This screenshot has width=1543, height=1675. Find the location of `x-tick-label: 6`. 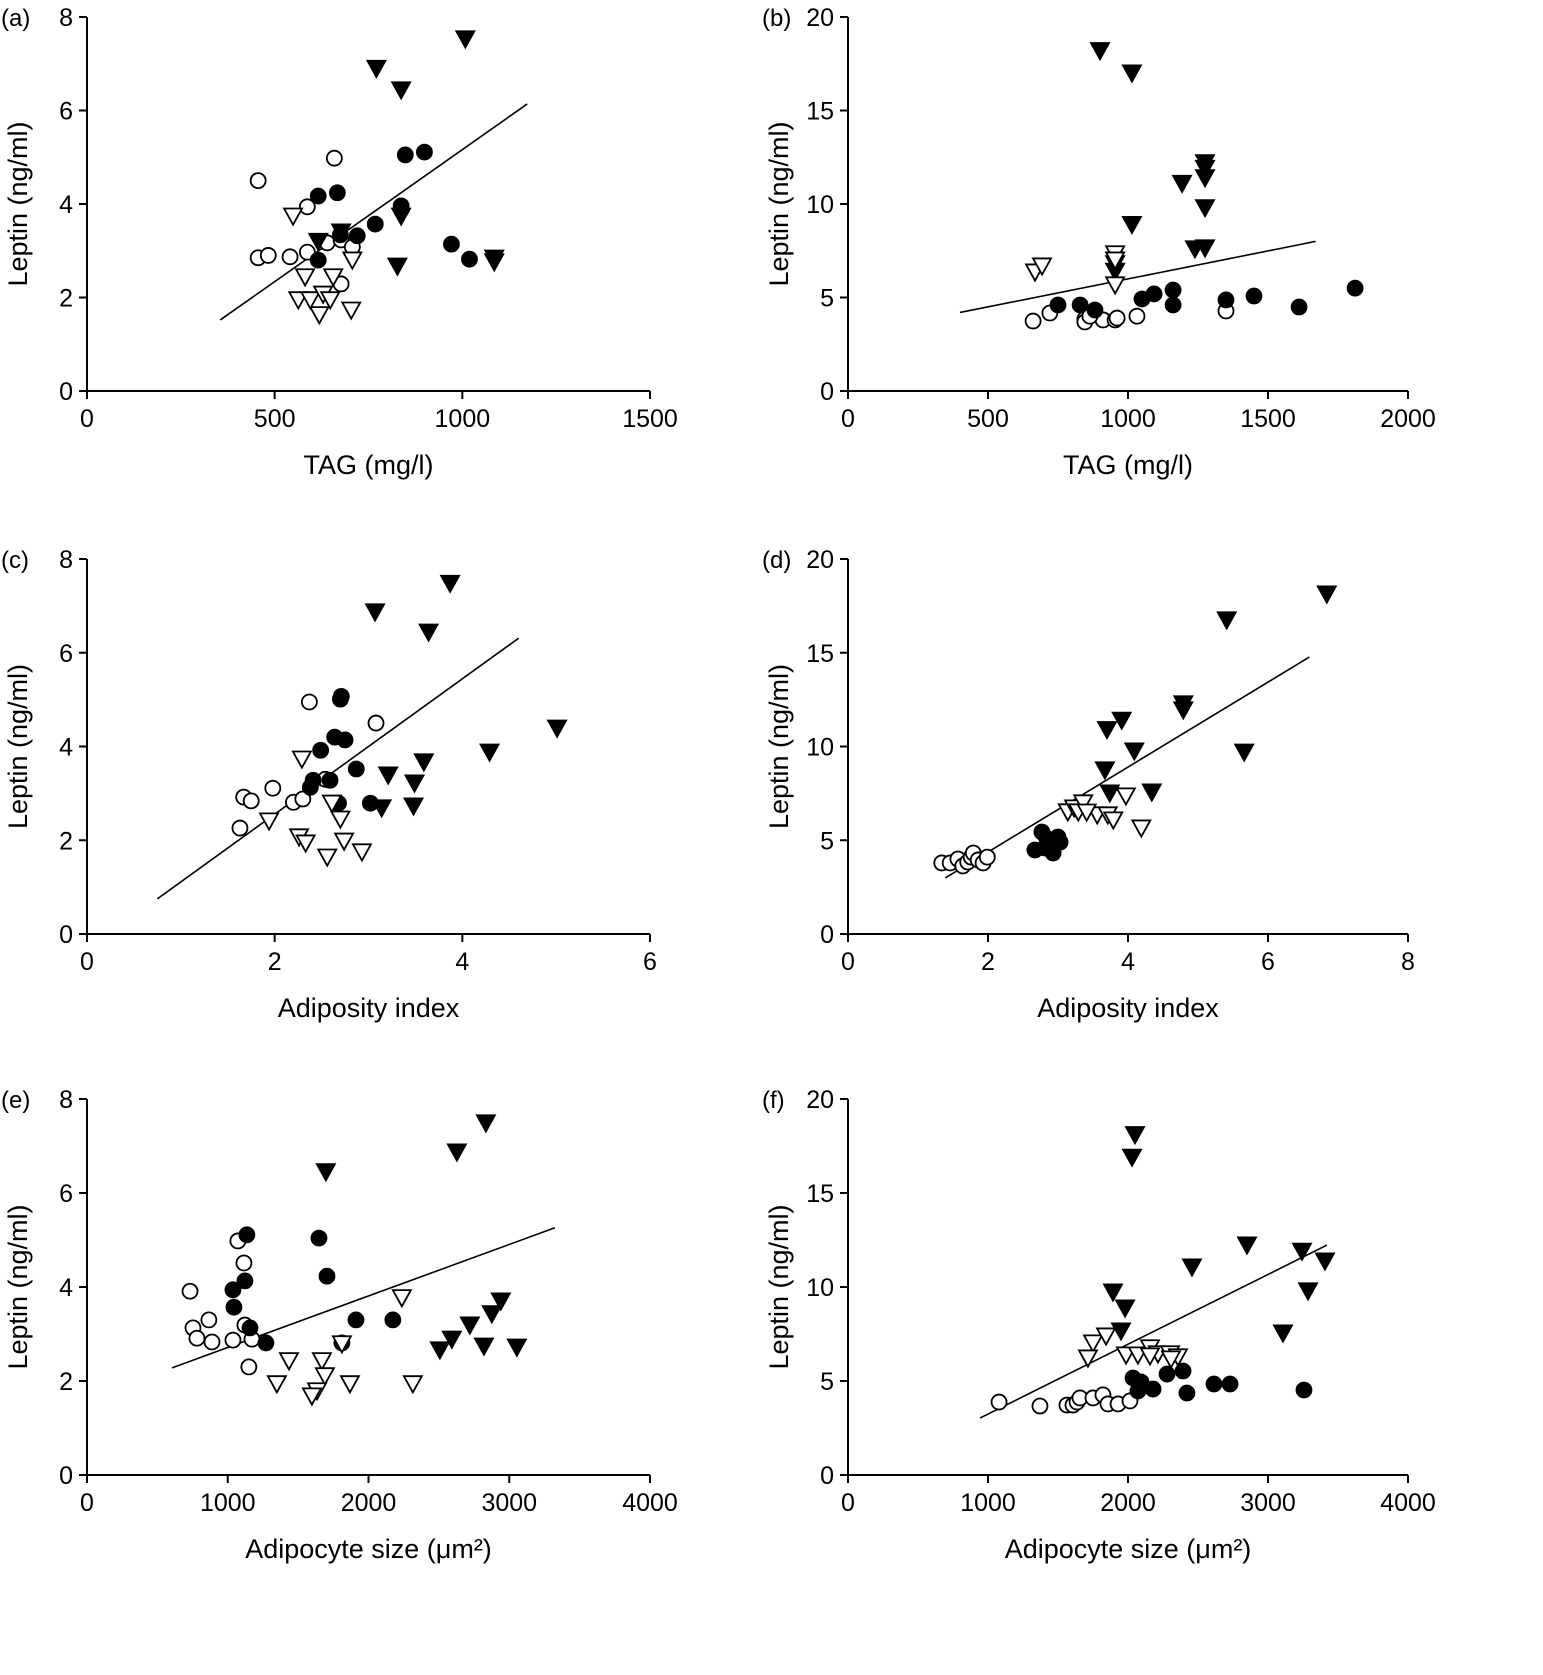

x-tick-label: 6 is located at coordinates (650, 962).